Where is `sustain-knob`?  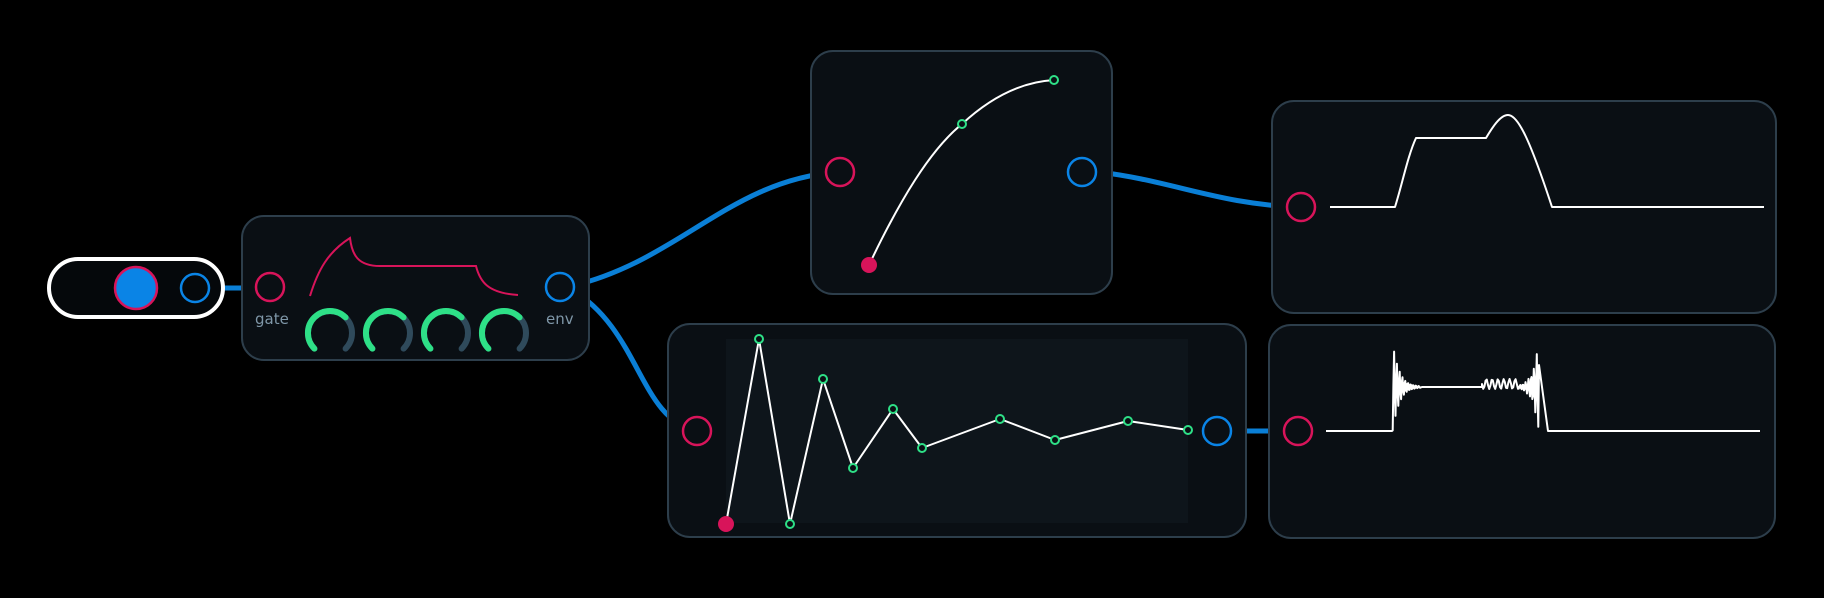
sustain-knob is located at coordinates (446, 330).